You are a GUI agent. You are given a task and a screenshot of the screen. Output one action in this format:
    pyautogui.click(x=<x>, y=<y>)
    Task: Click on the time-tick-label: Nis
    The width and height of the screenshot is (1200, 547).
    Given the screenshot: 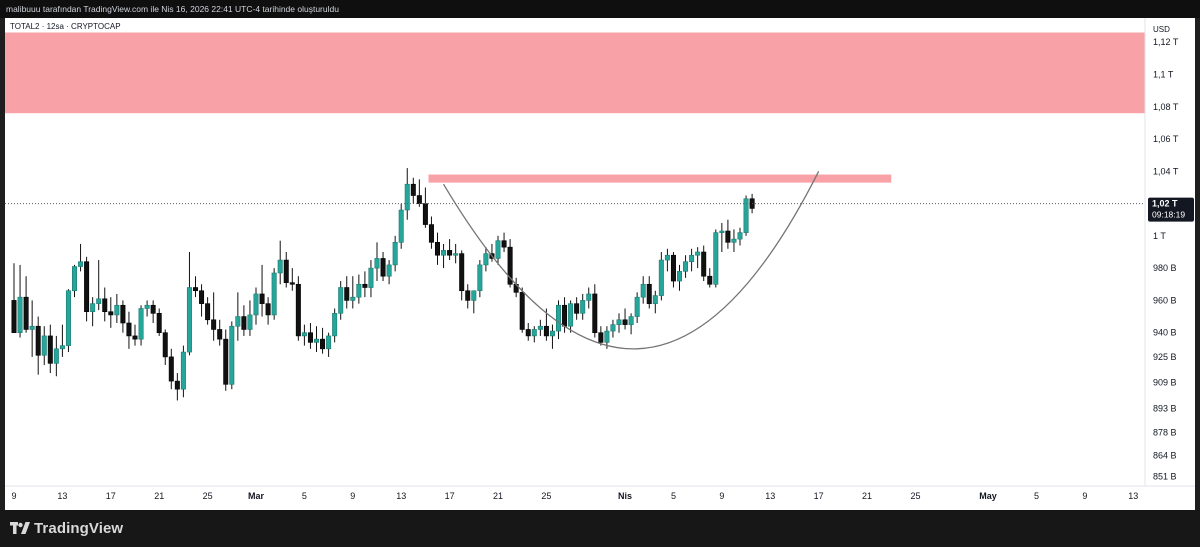 What is the action you would take?
    pyautogui.click(x=625, y=496)
    